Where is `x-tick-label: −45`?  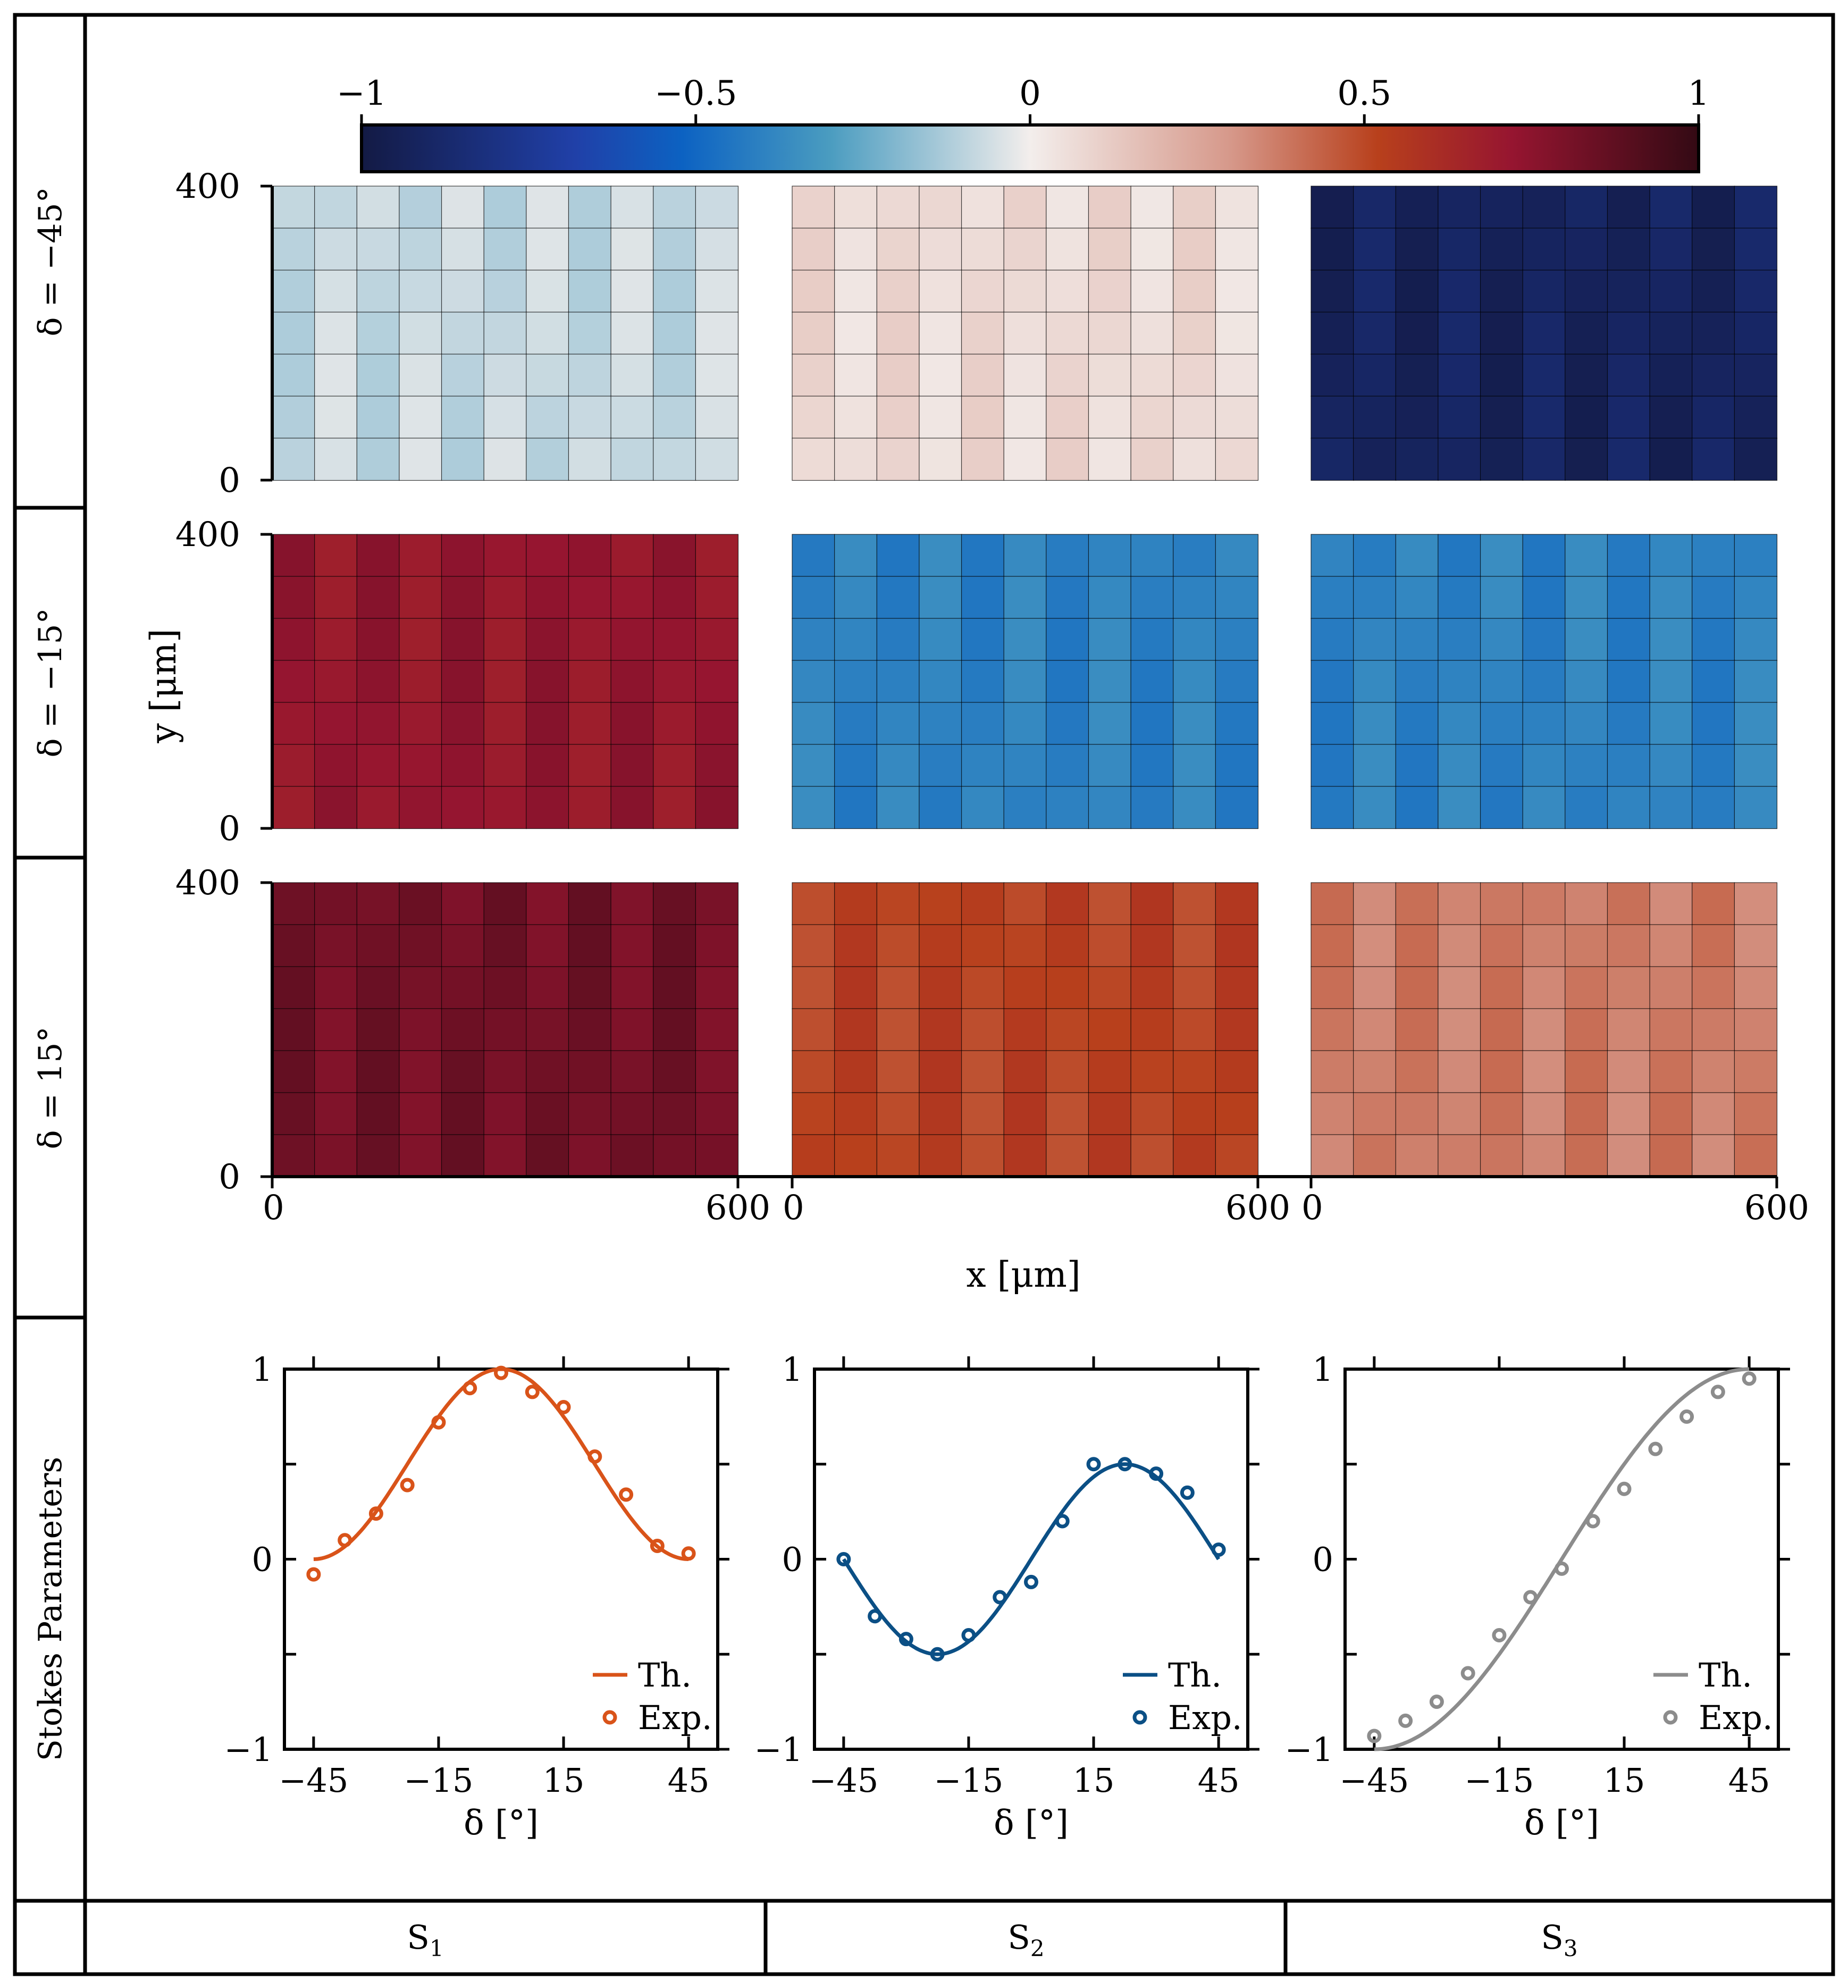
x-tick-label: −45 is located at coordinates (313, 1781).